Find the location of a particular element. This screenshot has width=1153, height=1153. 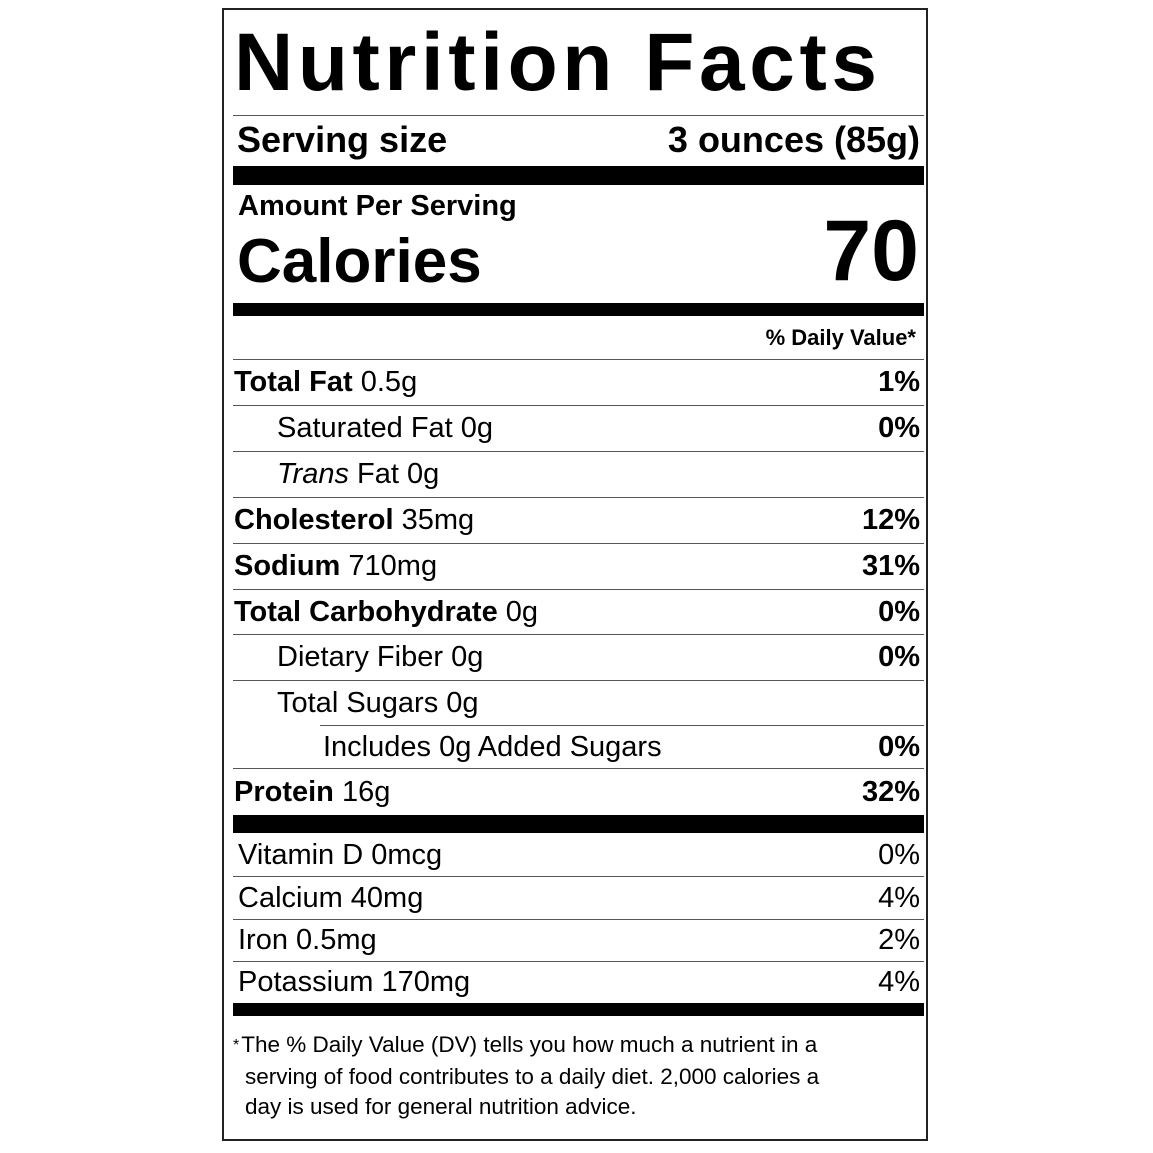

nutrient-name: Cholesterol is located at coordinates (314, 520).